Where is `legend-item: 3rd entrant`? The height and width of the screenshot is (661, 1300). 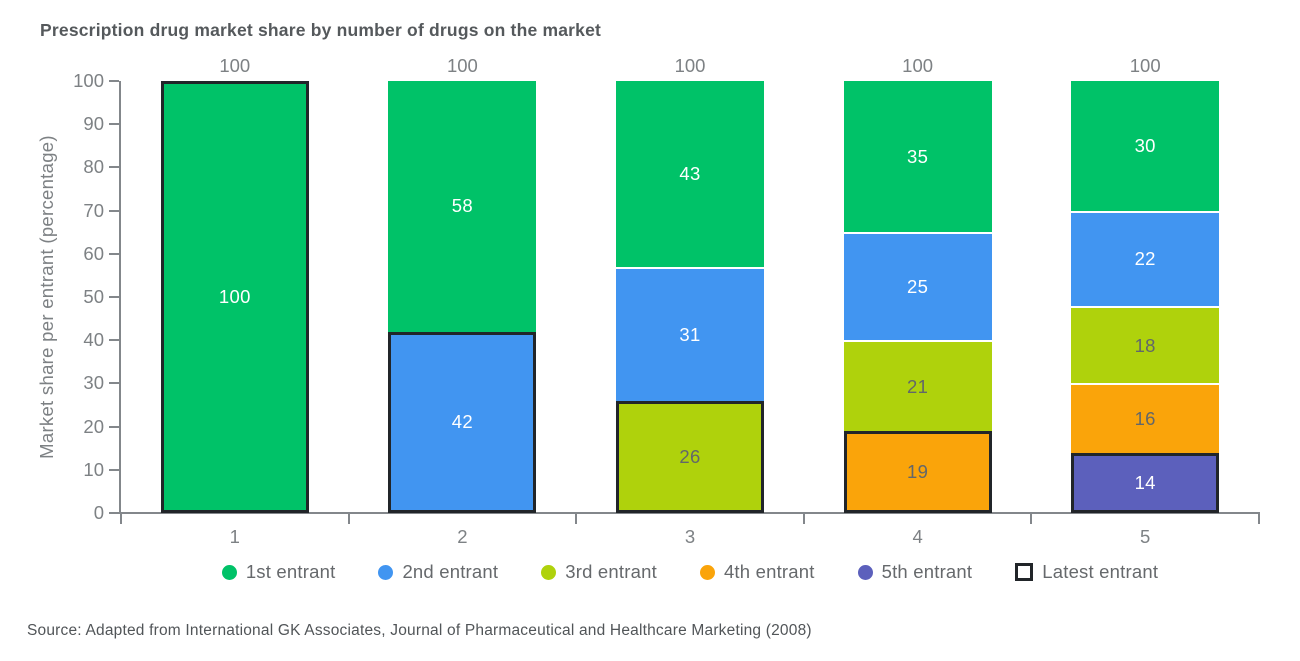 legend-item: 3rd entrant is located at coordinates (599, 572).